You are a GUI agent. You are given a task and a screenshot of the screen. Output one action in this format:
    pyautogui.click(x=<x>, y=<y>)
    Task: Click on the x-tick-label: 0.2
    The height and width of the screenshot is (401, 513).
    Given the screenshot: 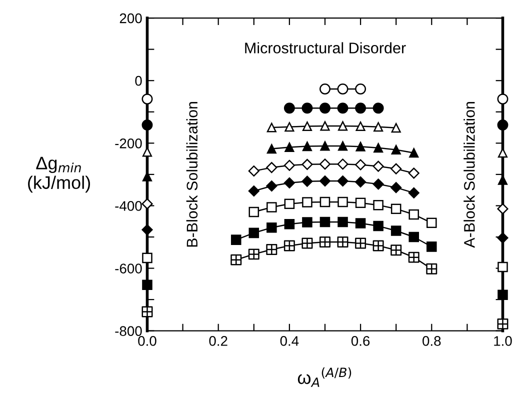 What is the action you would take?
    pyautogui.click(x=218, y=341)
    